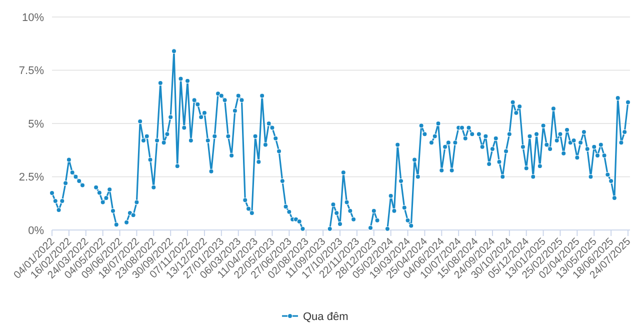 The height and width of the screenshot is (330, 640). What do you see at coordinates (33, 18) in the screenshot?
I see `y-tick-label: 10%` at bounding box center [33, 18].